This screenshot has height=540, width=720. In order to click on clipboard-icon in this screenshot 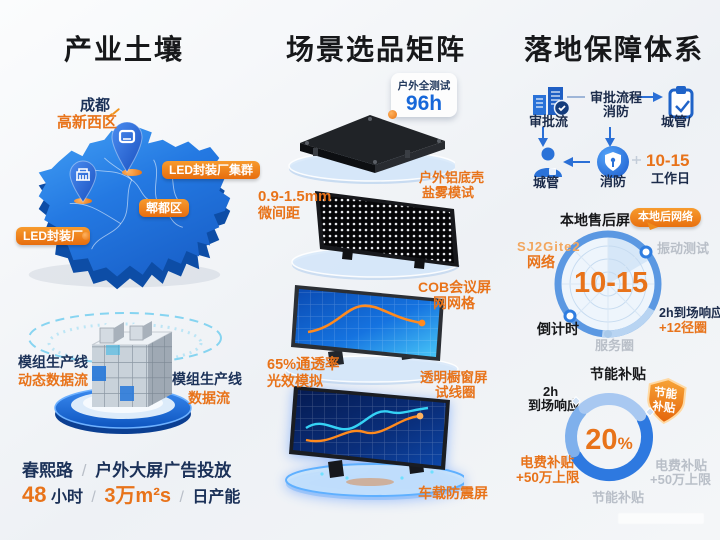, I will do `click(681, 102)`.